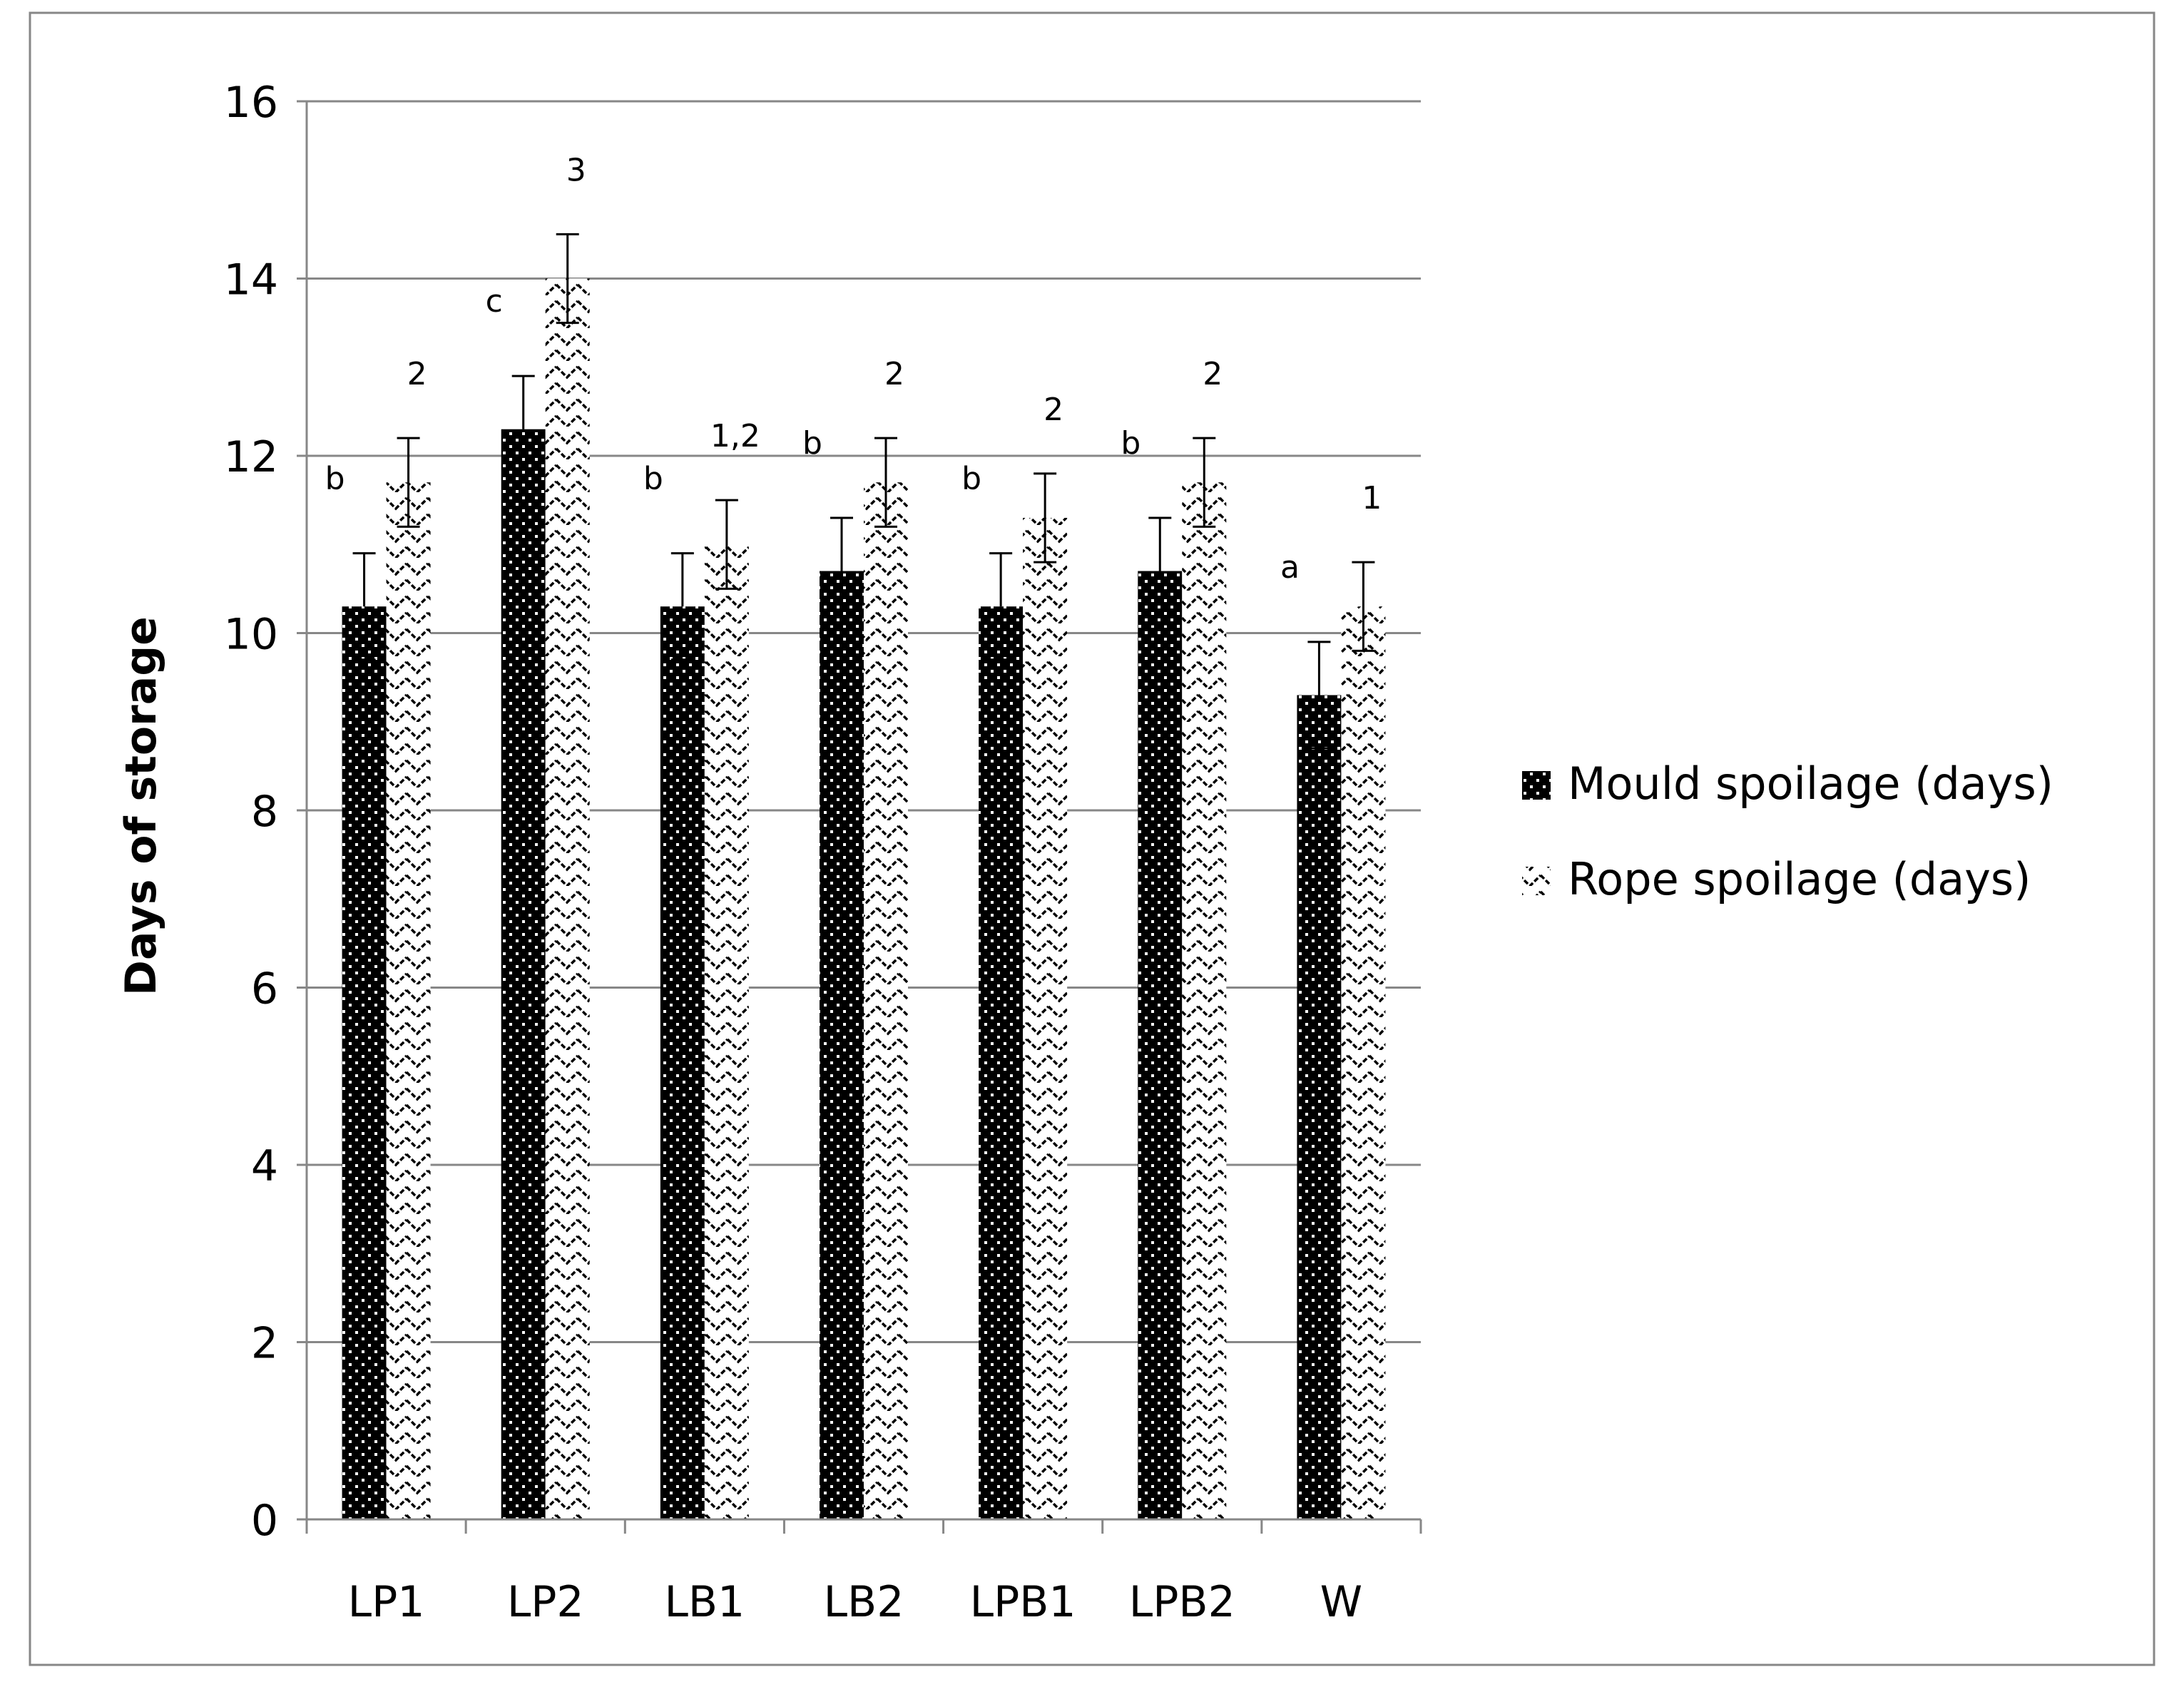 Image resolution: width=2184 pixels, height=1692 pixels. Describe the element at coordinates (494, 301) in the screenshot. I see `bar-significance-label: c` at that location.